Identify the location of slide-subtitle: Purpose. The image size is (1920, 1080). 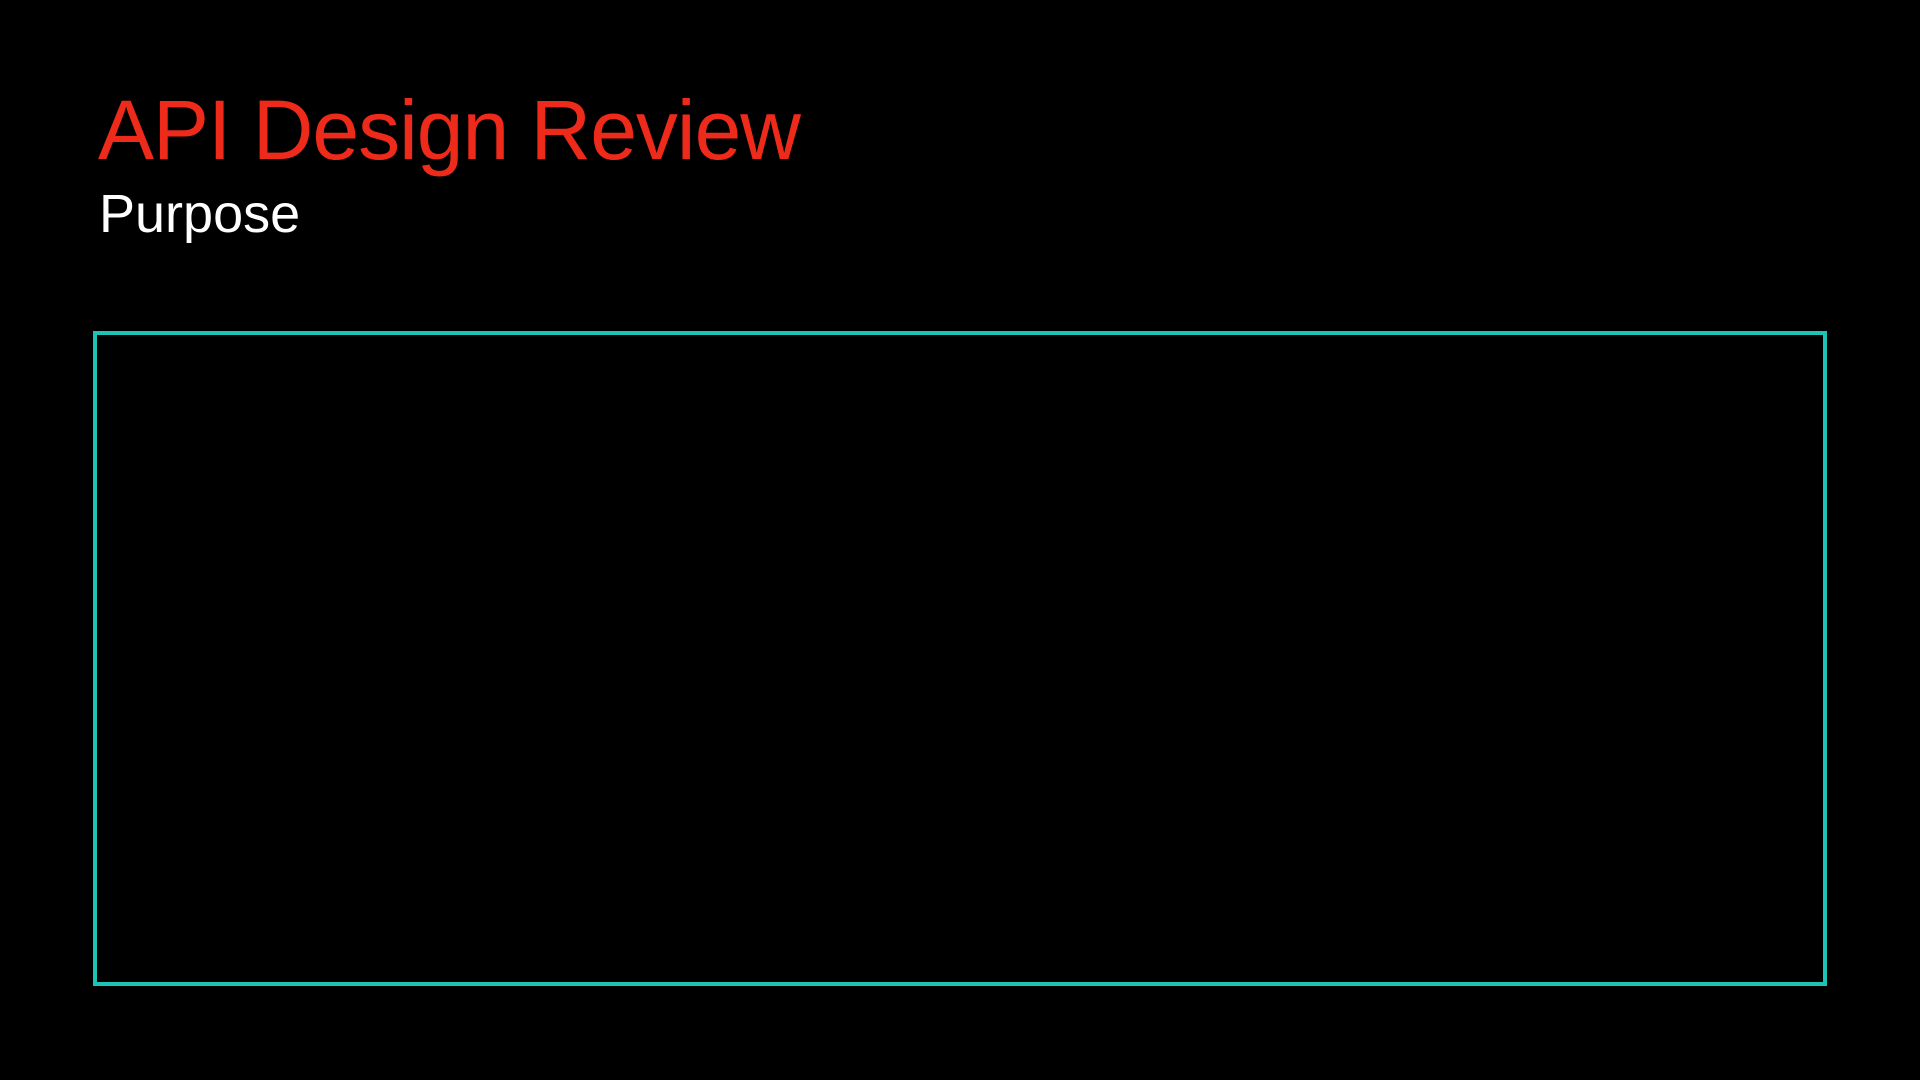
(200, 214).